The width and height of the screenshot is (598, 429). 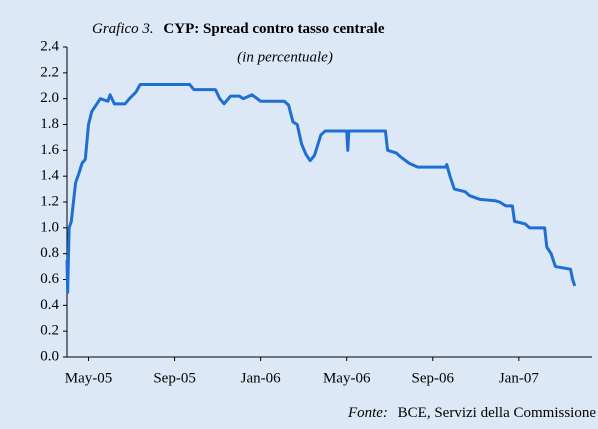 I want to click on source-text: BCE, Servizi della Commissione, so click(x=497, y=413).